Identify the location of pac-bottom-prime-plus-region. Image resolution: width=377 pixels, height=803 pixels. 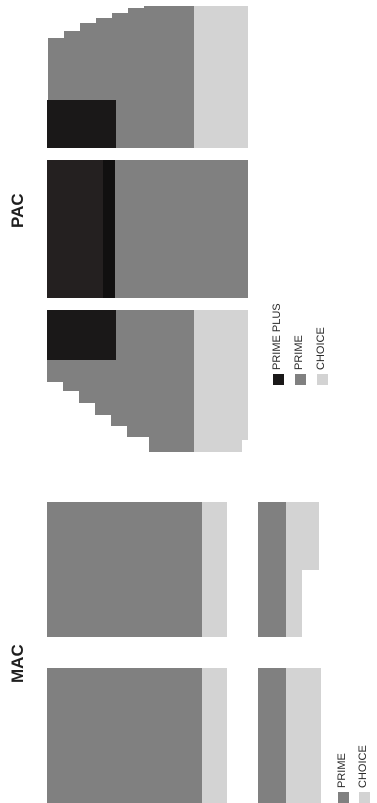
(81, 335).